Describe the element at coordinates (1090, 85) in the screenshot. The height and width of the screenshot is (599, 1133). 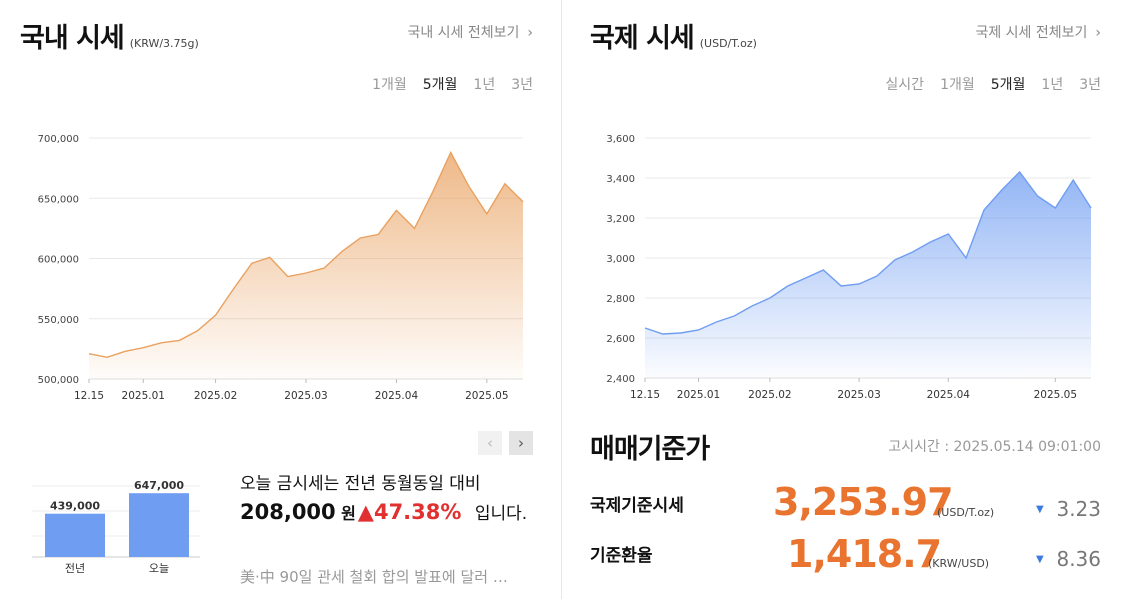
I see `international-period-3y: 3년` at that location.